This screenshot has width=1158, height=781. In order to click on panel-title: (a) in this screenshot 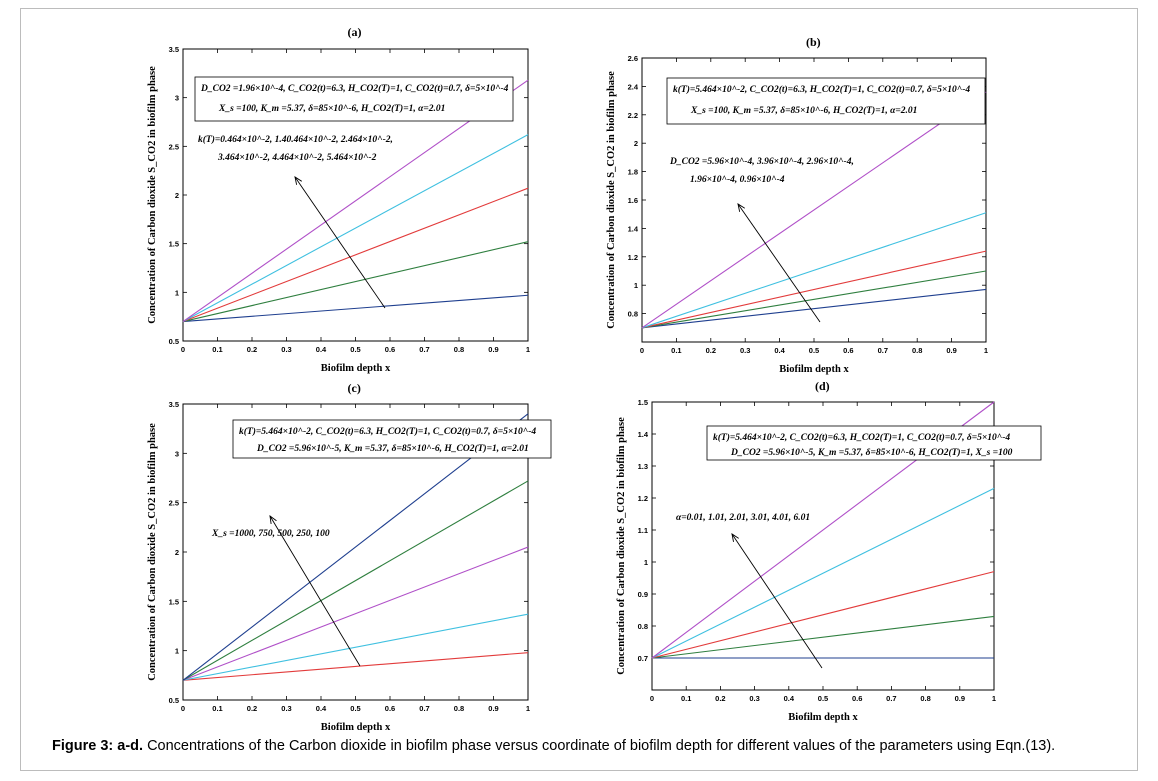, I will do `click(355, 32)`.